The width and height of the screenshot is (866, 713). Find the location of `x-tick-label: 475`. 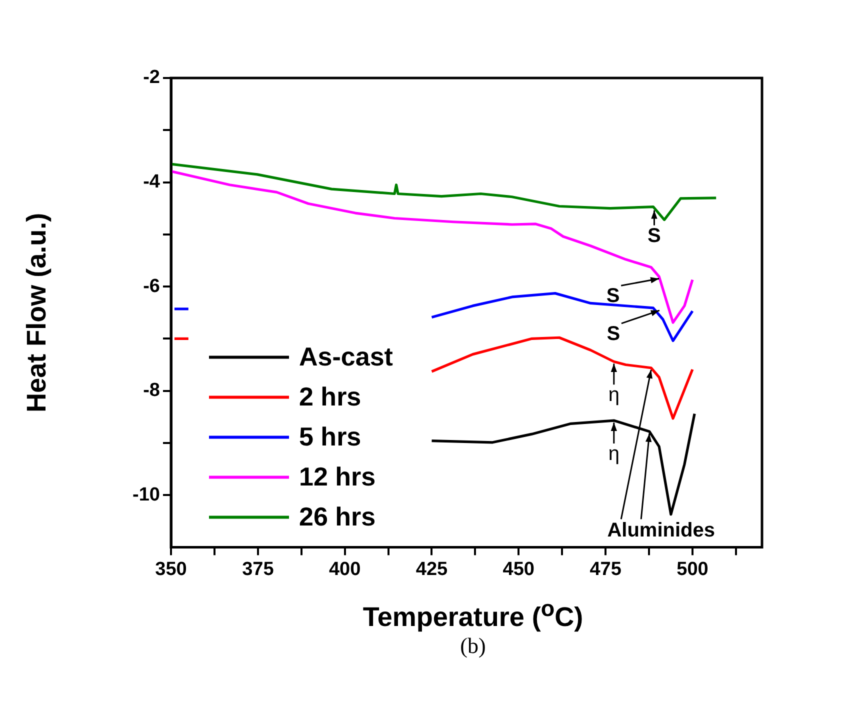

x-tick-label: 475 is located at coordinates (606, 569).